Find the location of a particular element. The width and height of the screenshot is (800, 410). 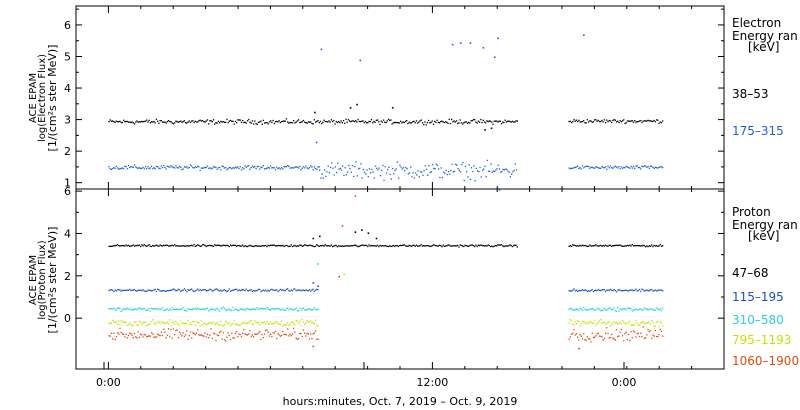

x-tick-label: 12:00 is located at coordinates (433, 382).